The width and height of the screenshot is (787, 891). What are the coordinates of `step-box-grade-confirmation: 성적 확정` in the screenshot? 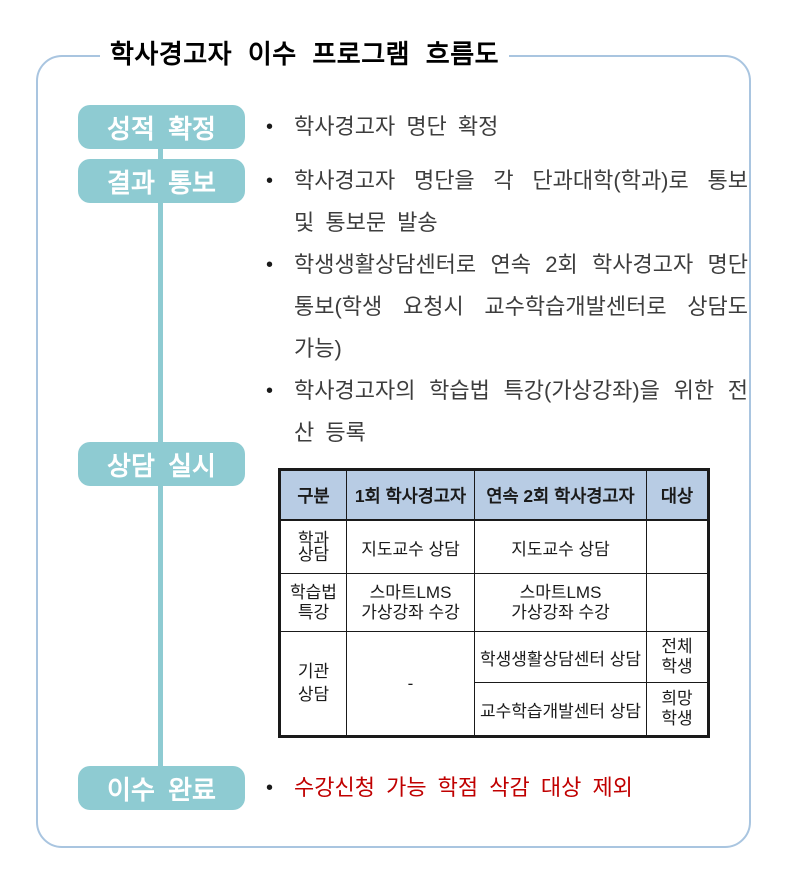 It's located at (161, 127).